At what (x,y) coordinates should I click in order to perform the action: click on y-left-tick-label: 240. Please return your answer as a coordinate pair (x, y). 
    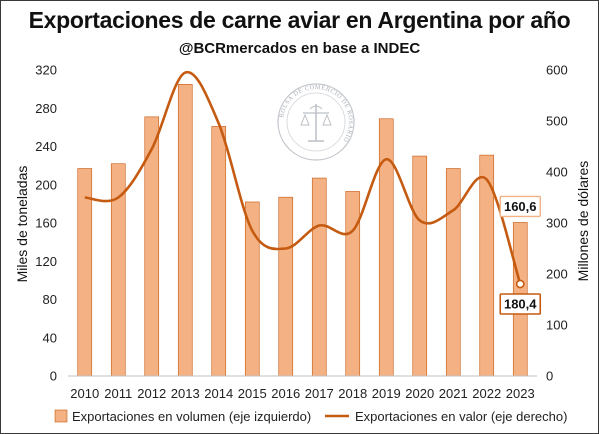
    Looking at the image, I should click on (46, 146).